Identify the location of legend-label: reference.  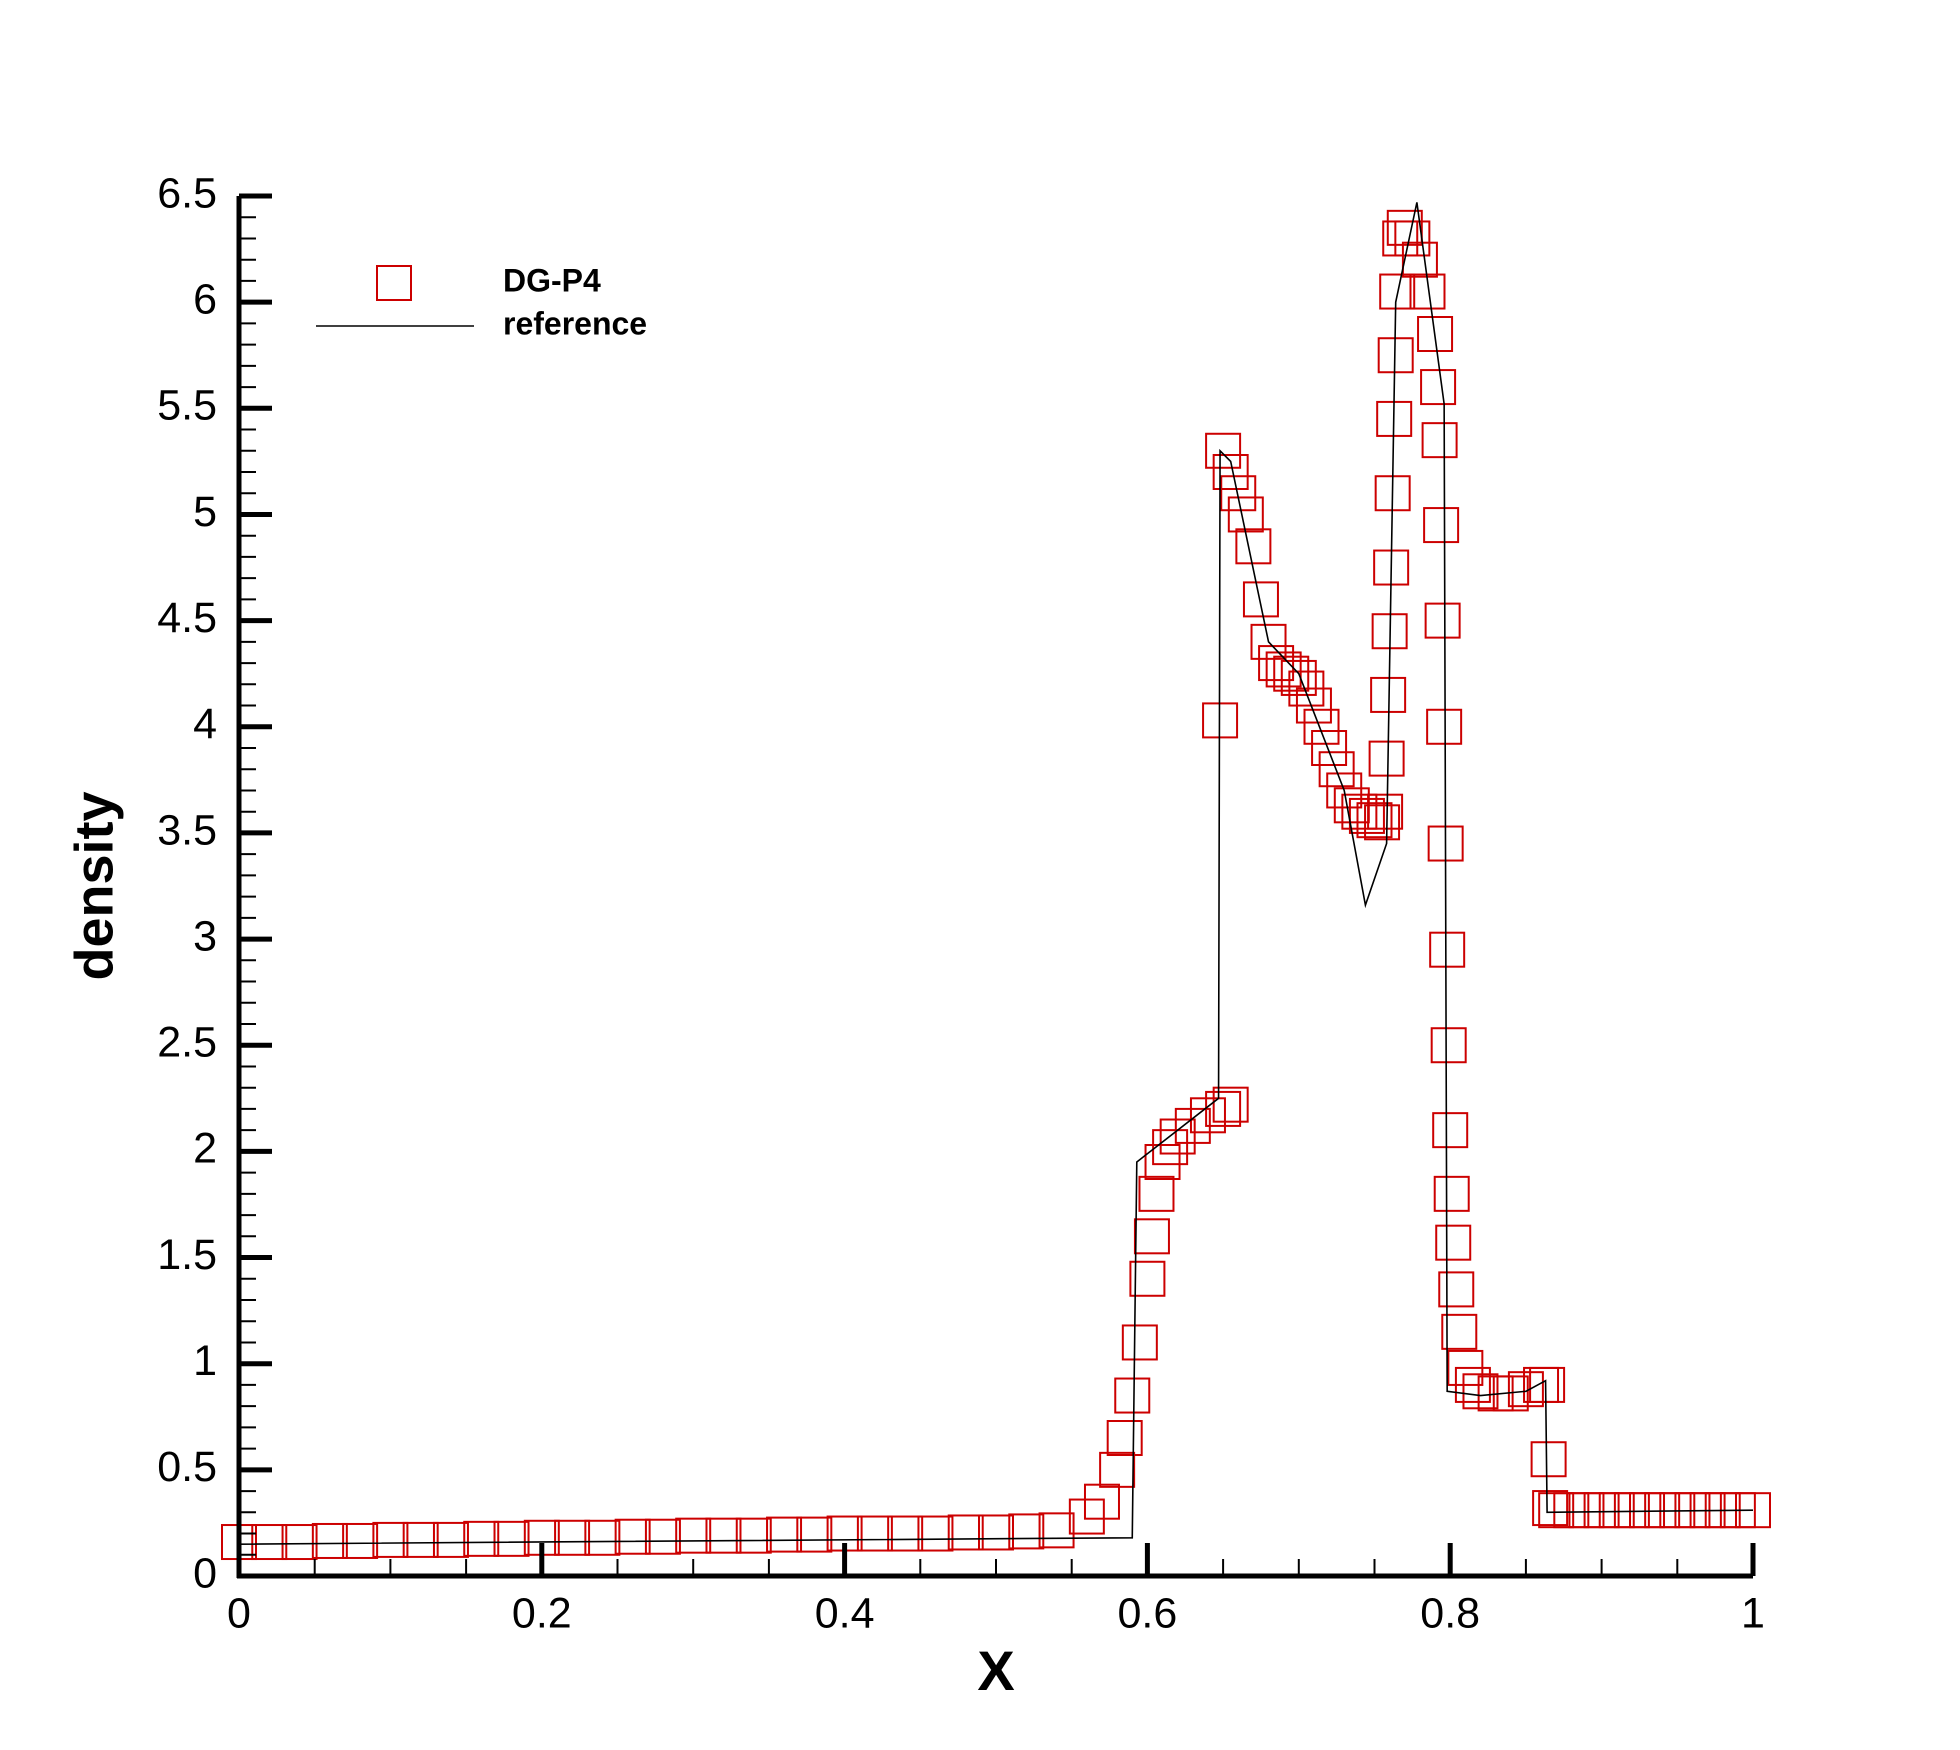
(575, 323).